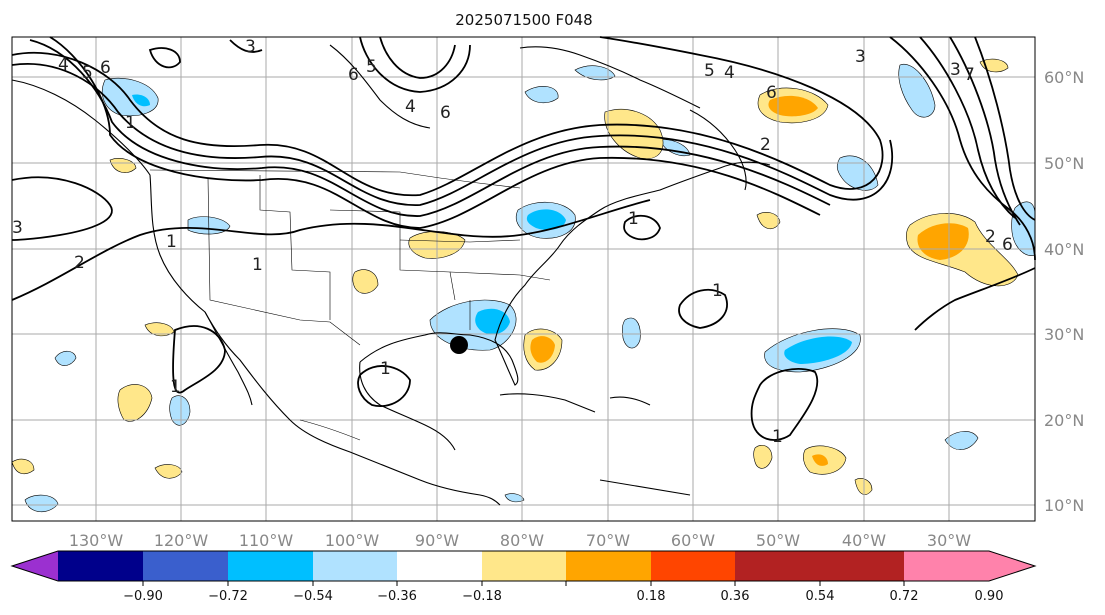  I want to click on lon-tick-label: 30°W, so click(949, 540).